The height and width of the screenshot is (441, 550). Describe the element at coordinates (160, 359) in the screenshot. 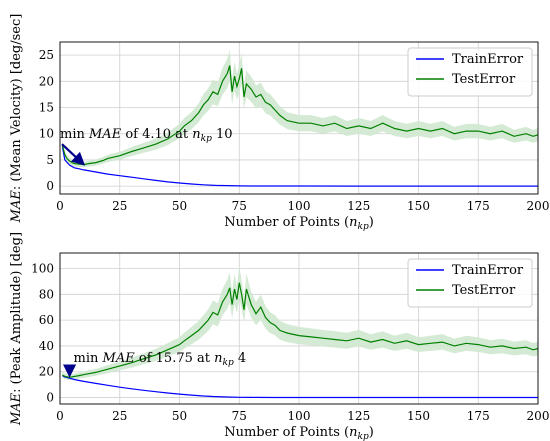

I see `panel-2-annotation-text: min MAE of 15.75 at nkp​ 4` at that location.